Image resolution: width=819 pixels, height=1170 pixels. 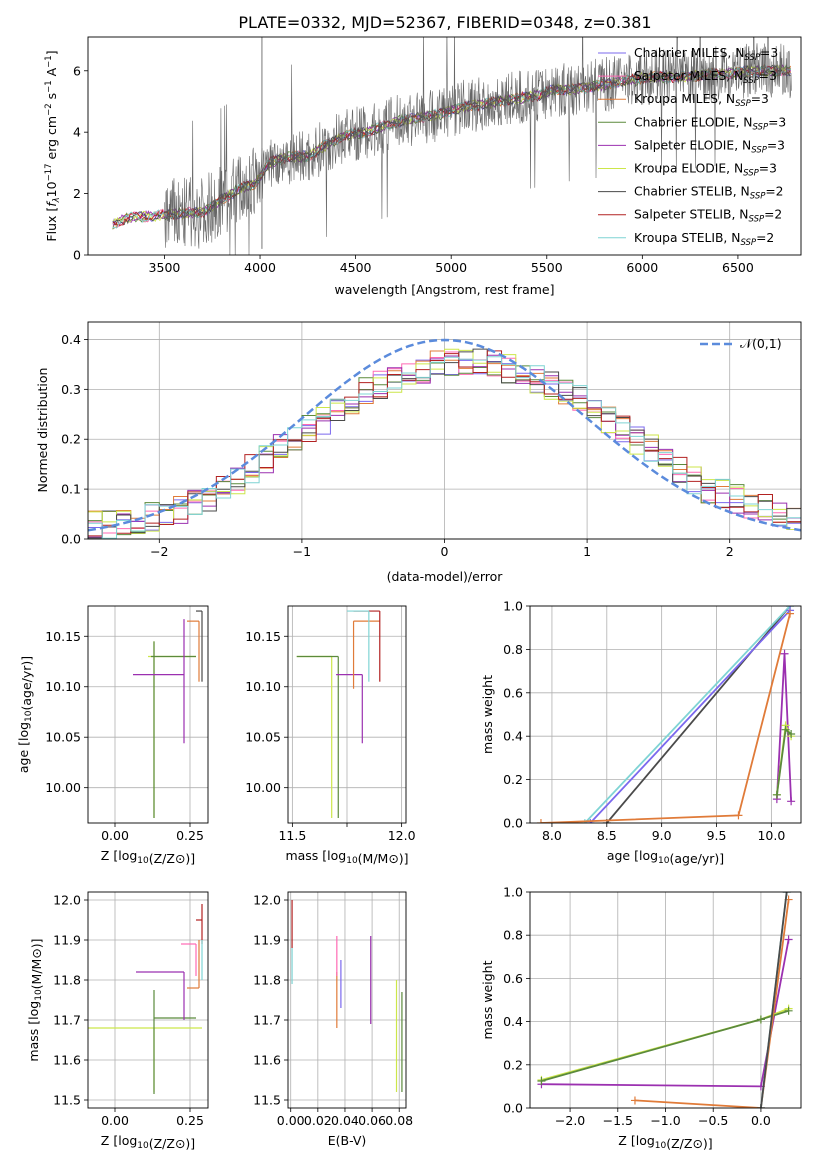 What do you see at coordinates (618, 1120) in the screenshot?
I see `x-tick-label: −1.5` at bounding box center [618, 1120].